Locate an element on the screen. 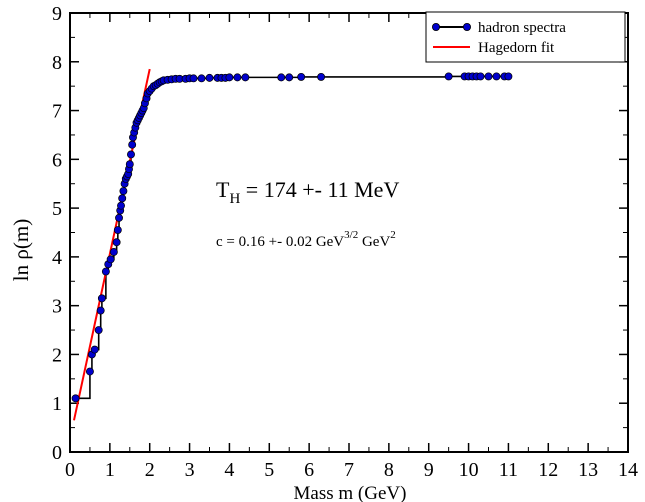 The width and height of the screenshot is (645, 502). legend: hadron spectra Hagedorn fit is located at coordinates (525, 37).